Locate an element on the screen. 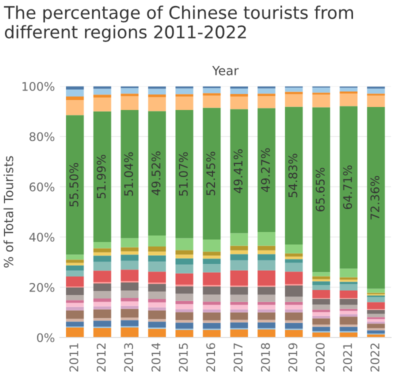  y-tick-label: 60% is located at coordinates (42, 187).